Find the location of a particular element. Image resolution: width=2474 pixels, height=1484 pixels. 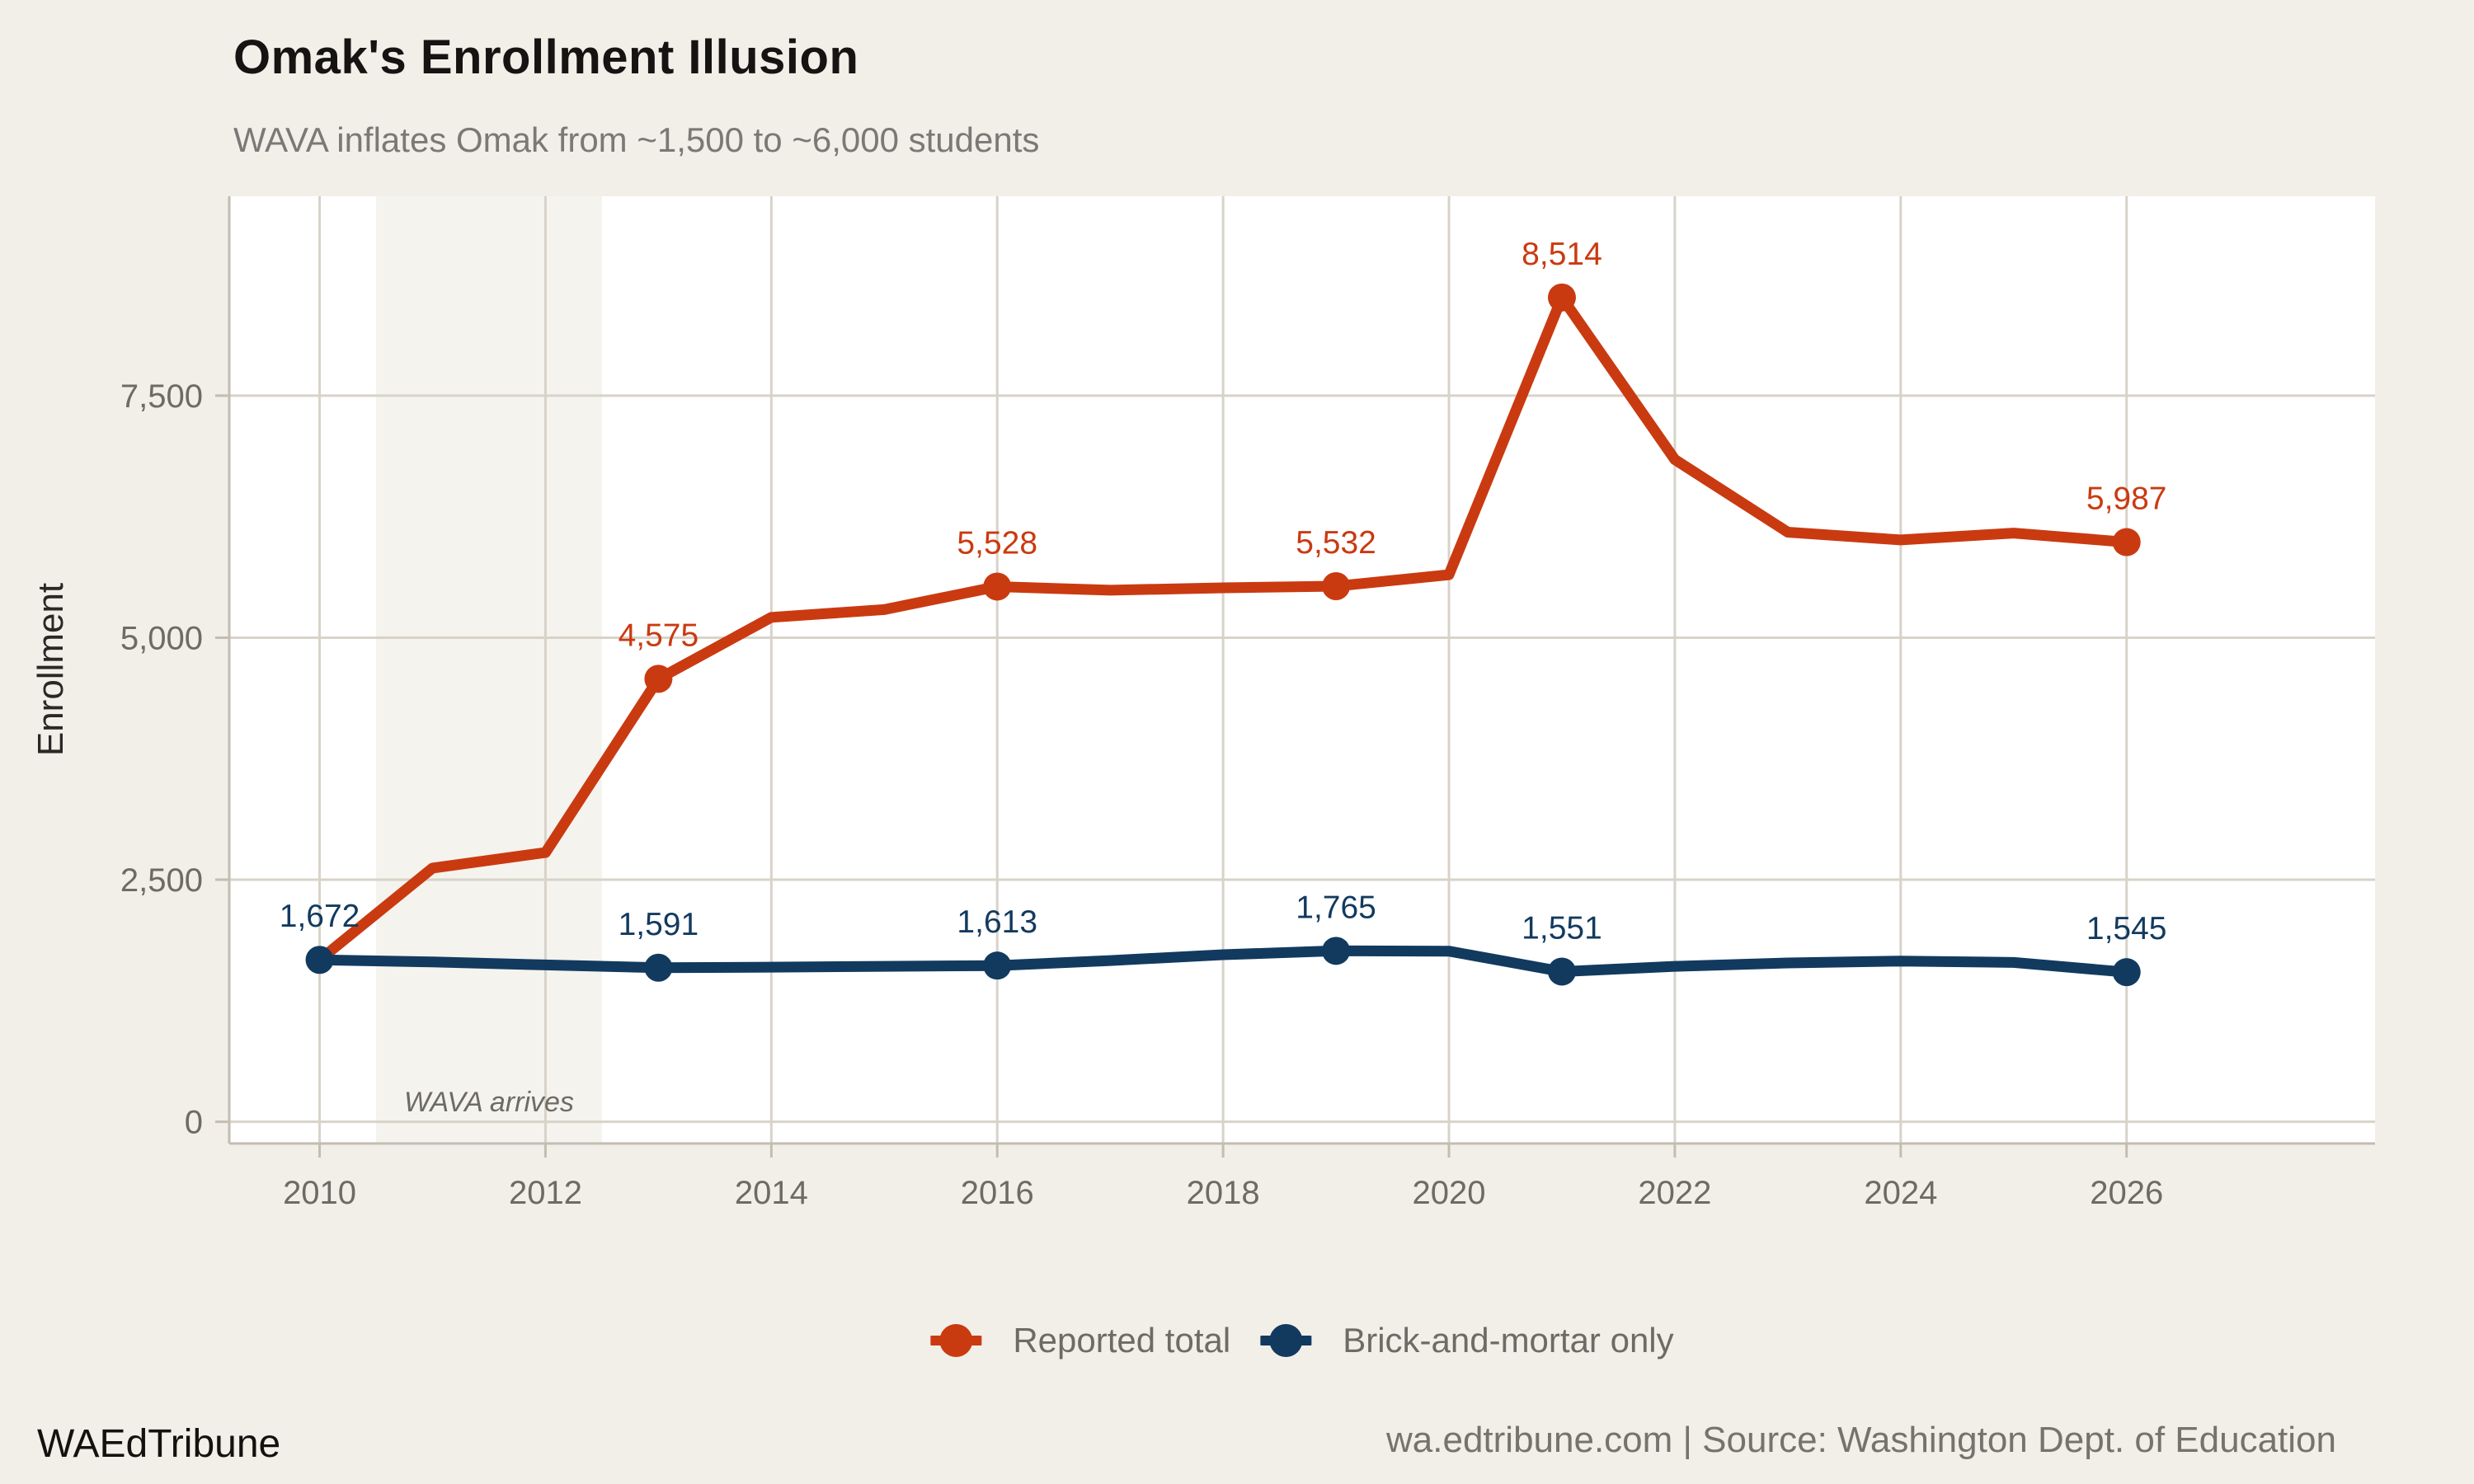

data-point-label: 5,528 is located at coordinates (997, 543).